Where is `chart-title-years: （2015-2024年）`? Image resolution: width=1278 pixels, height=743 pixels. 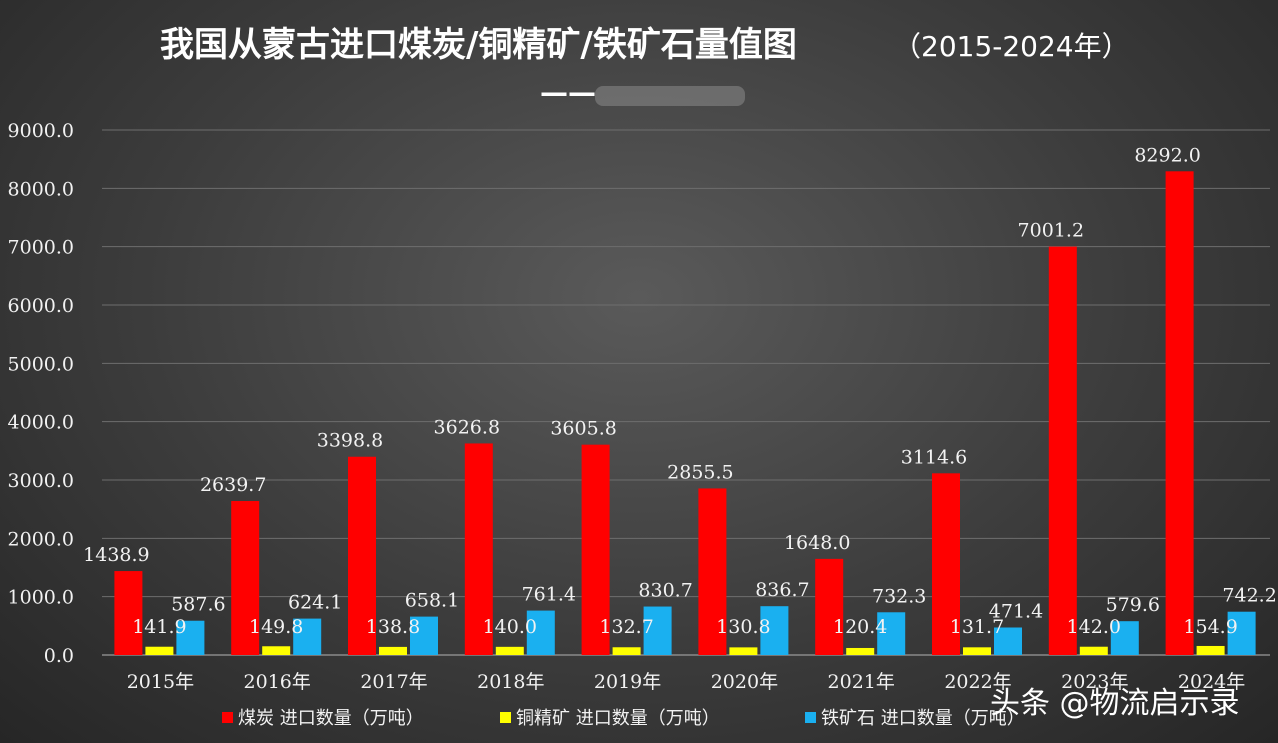 chart-title-years: （2015-2024年） is located at coordinates (1011, 46).